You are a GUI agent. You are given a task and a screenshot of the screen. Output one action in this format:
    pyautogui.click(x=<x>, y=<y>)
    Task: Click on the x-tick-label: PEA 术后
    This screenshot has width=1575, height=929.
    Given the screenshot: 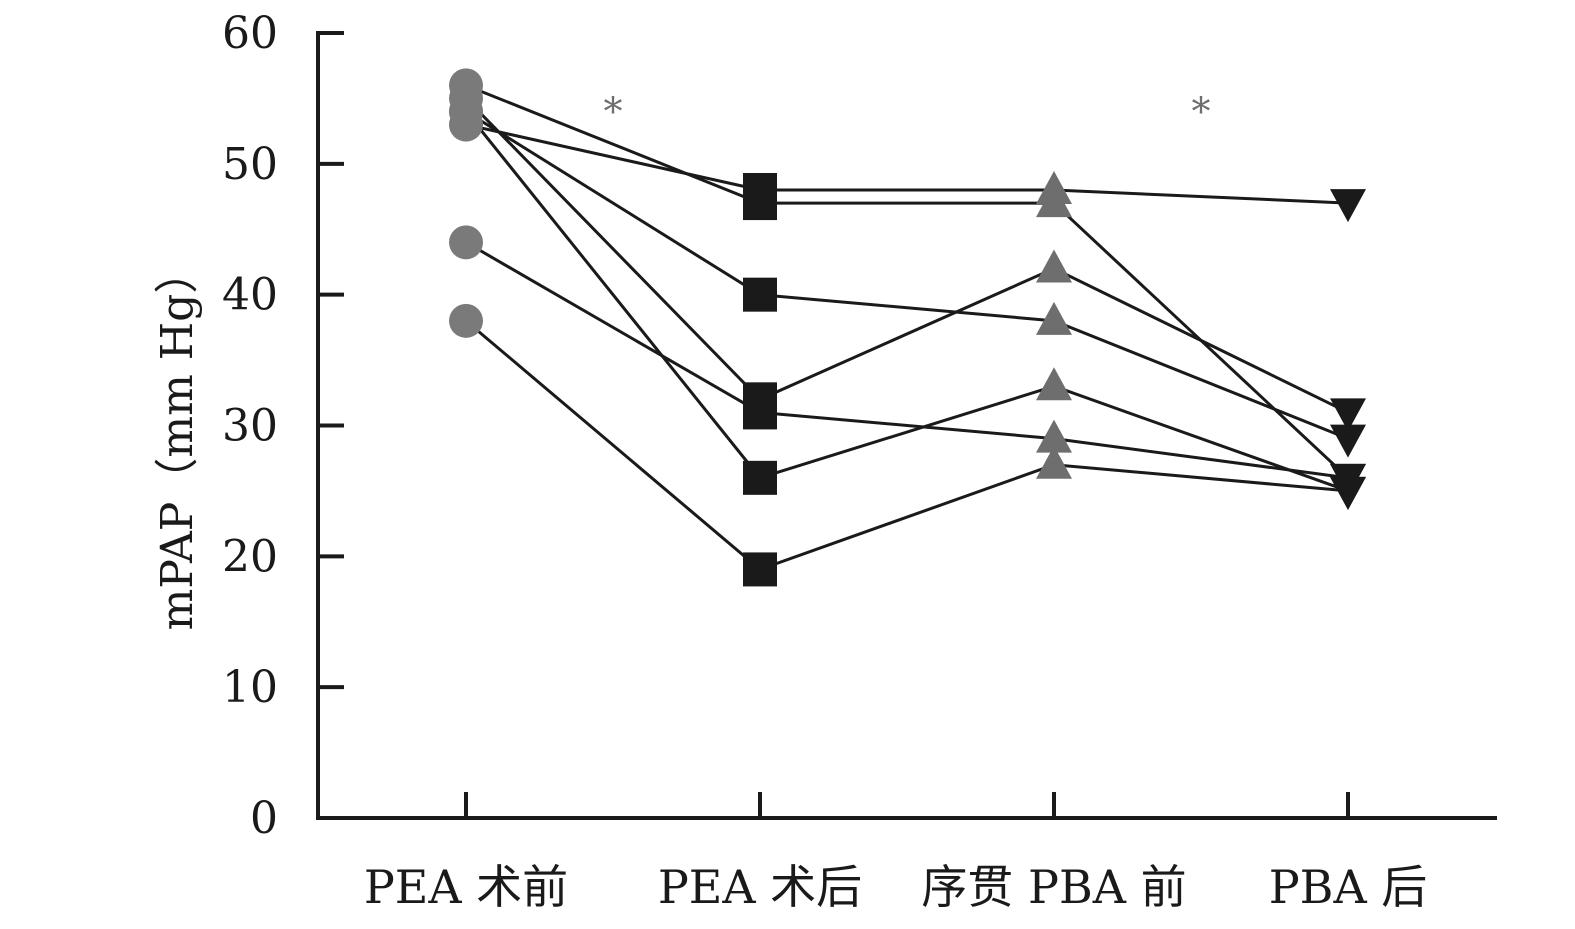 What is the action you would take?
    pyautogui.click(x=760, y=887)
    